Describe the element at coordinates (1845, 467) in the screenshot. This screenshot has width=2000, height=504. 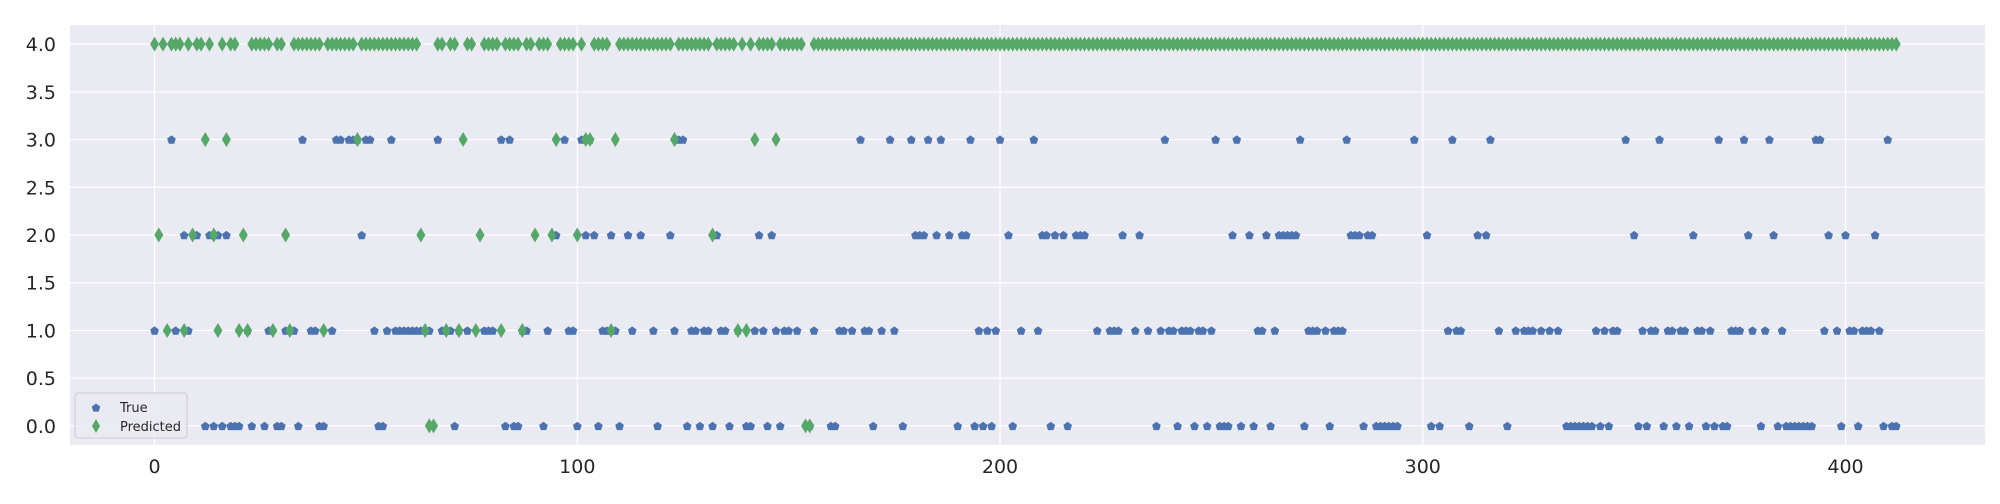
I see `x-tick-label: 400` at that location.